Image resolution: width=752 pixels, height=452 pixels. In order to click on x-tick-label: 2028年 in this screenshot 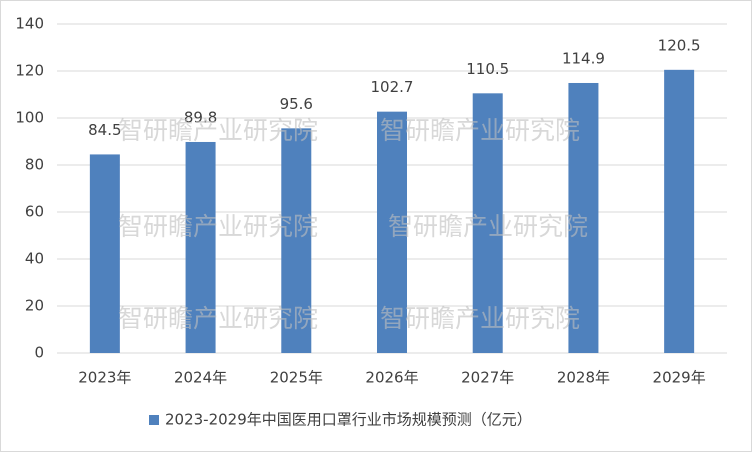, I will do `click(583, 378)`.